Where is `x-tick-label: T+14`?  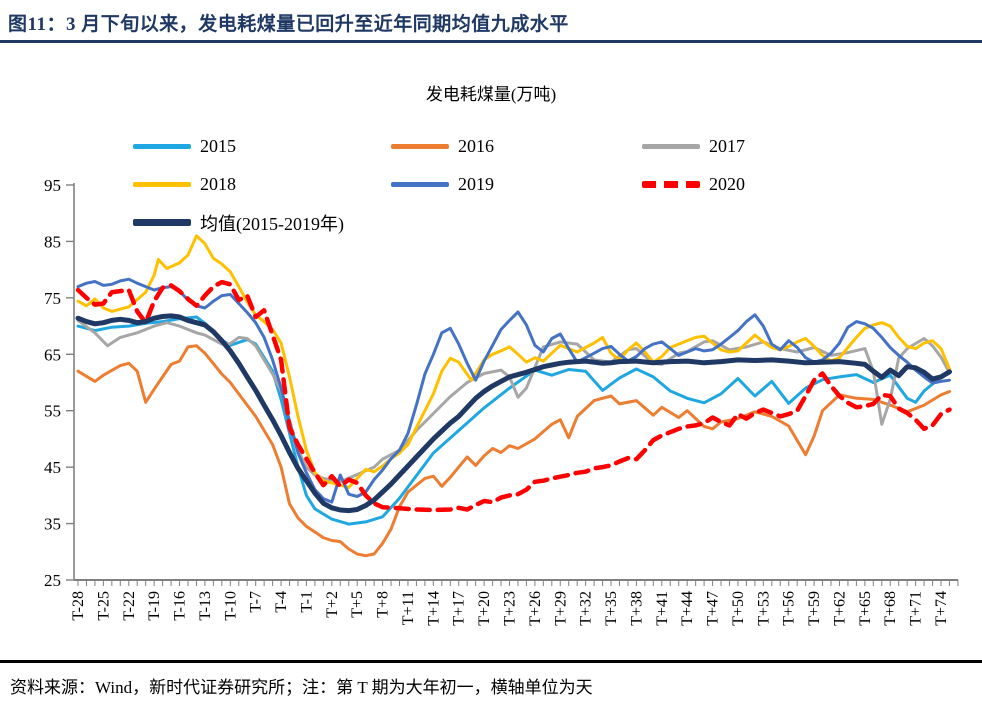 x-tick-label: T+14 is located at coordinates (433, 608).